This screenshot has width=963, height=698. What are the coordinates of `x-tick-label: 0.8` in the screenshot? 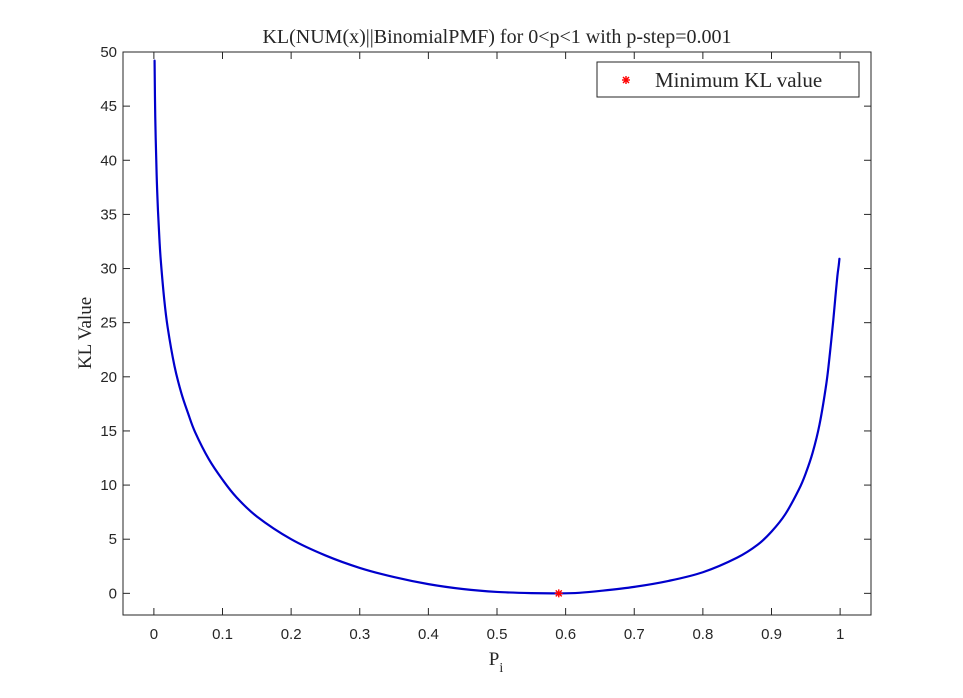 It's located at (702, 634).